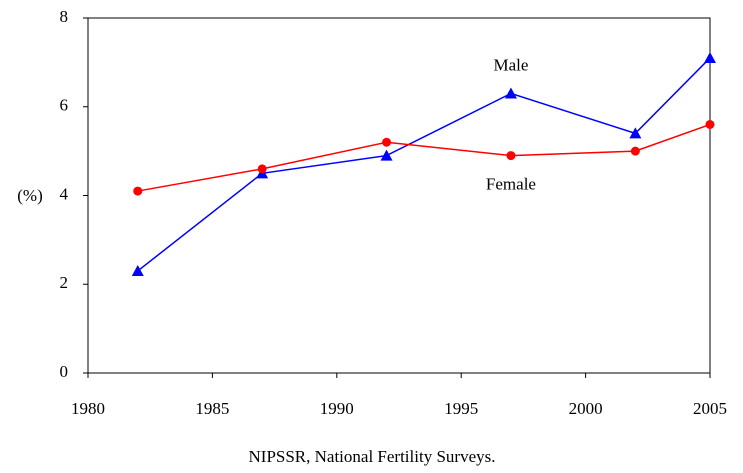 This screenshot has height=473, width=743. Describe the element at coordinates (337, 408) in the screenshot. I see `x-tick-label: 1990` at that location.